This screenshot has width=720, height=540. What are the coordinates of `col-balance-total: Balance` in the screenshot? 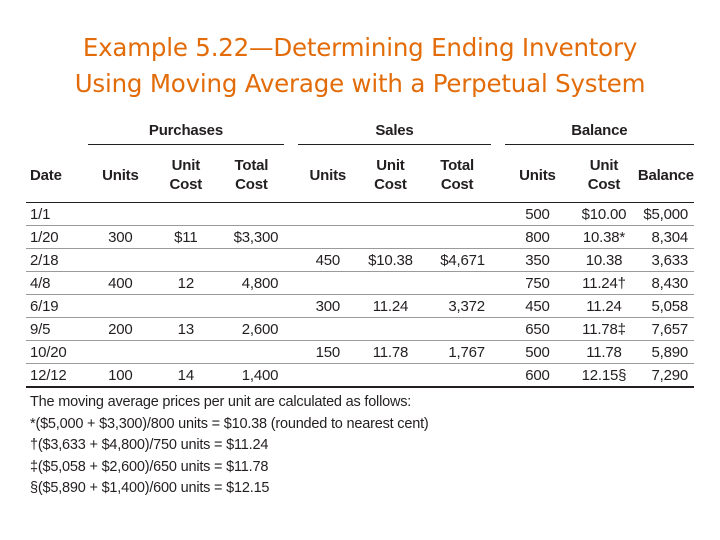 It's located at (665, 175).